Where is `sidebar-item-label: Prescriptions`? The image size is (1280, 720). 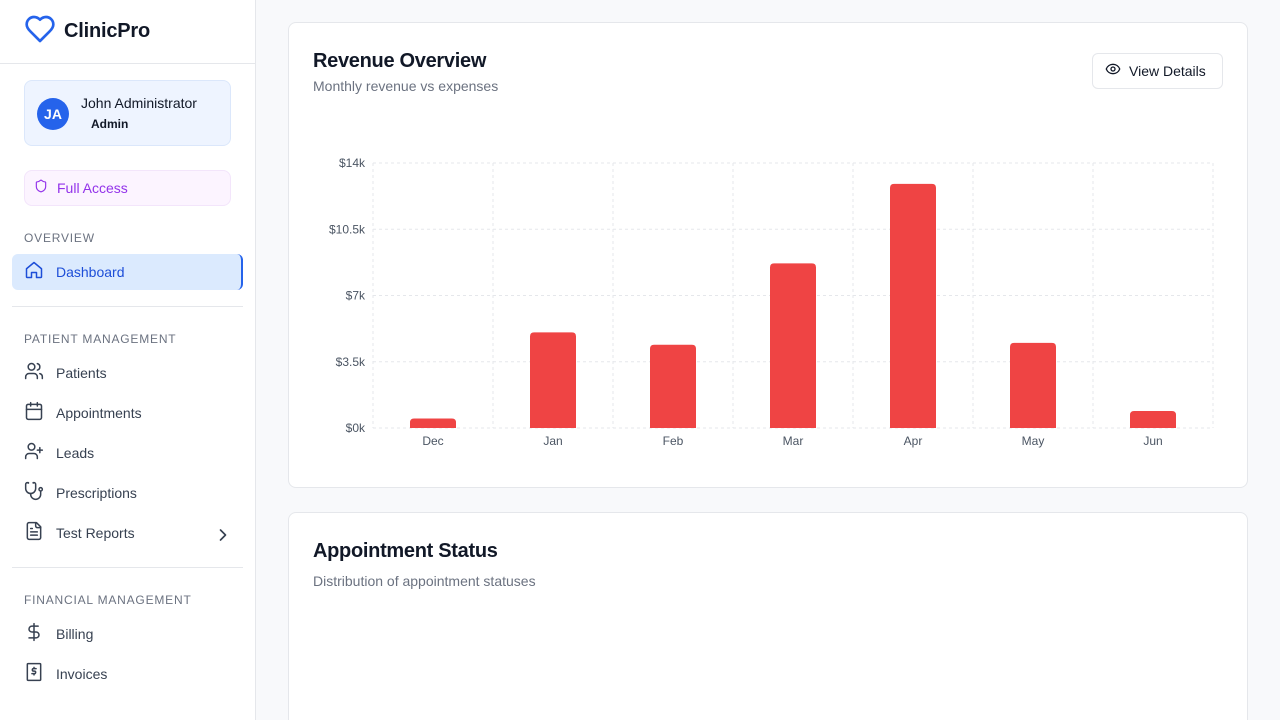 sidebar-item-label: Prescriptions is located at coordinates (96, 493).